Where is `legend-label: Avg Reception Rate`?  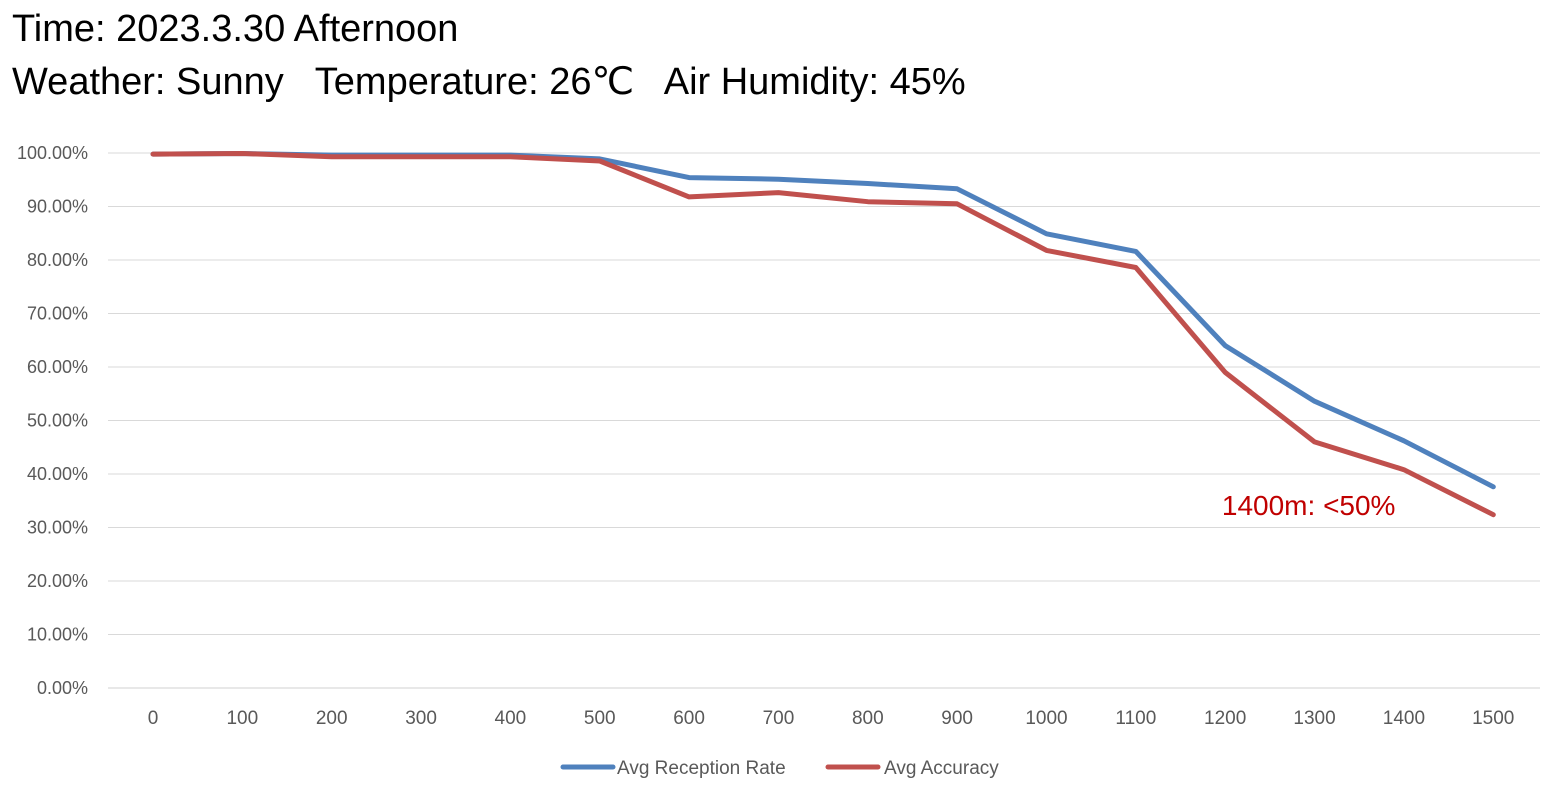
legend-label: Avg Reception Rate is located at coordinates (701, 768).